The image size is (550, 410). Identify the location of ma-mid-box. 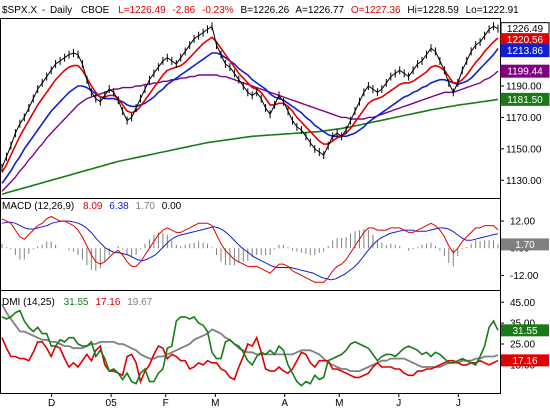
(525, 51).